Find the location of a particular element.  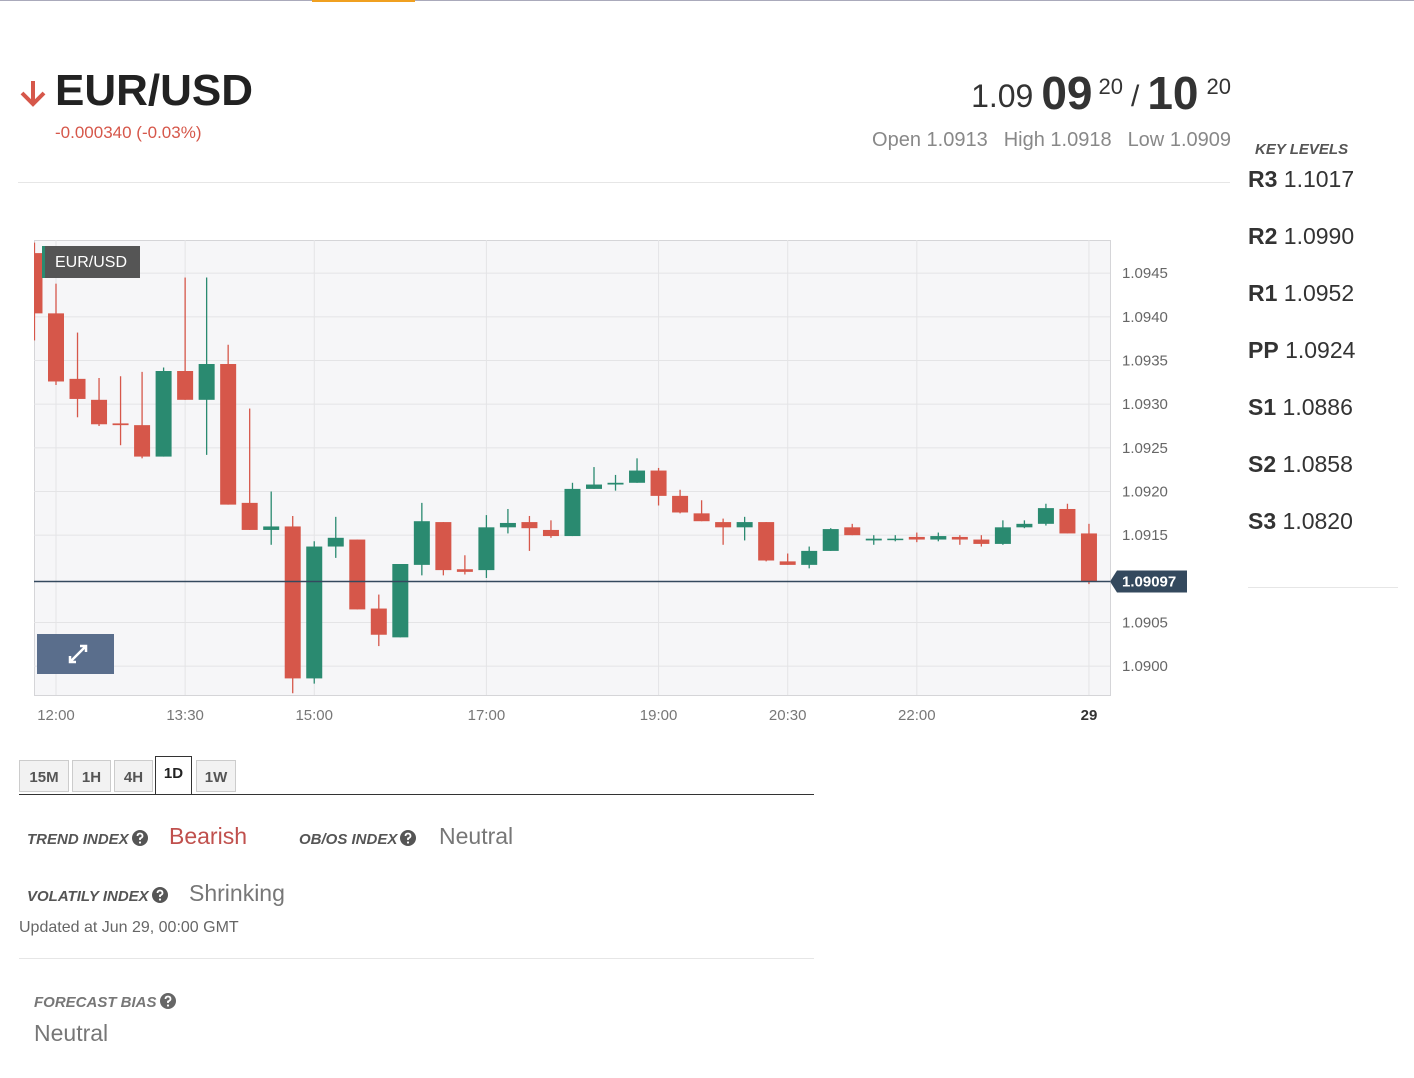

key-level: R2 1.0990 is located at coordinates (1301, 236).